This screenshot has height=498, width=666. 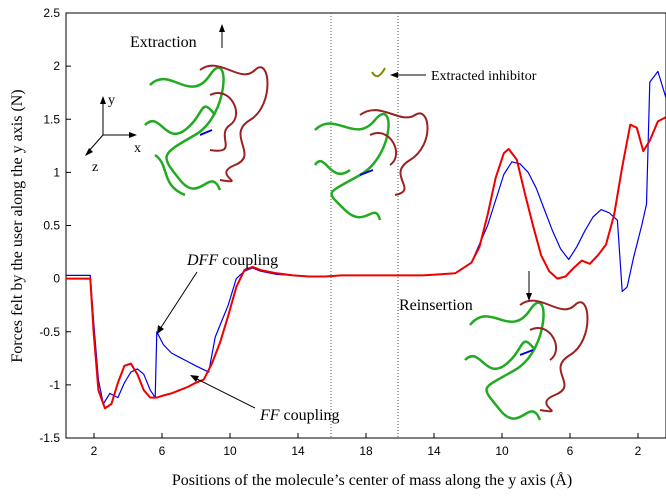 I want to click on ff-coupling-label: FF coupling, so click(x=299, y=415).